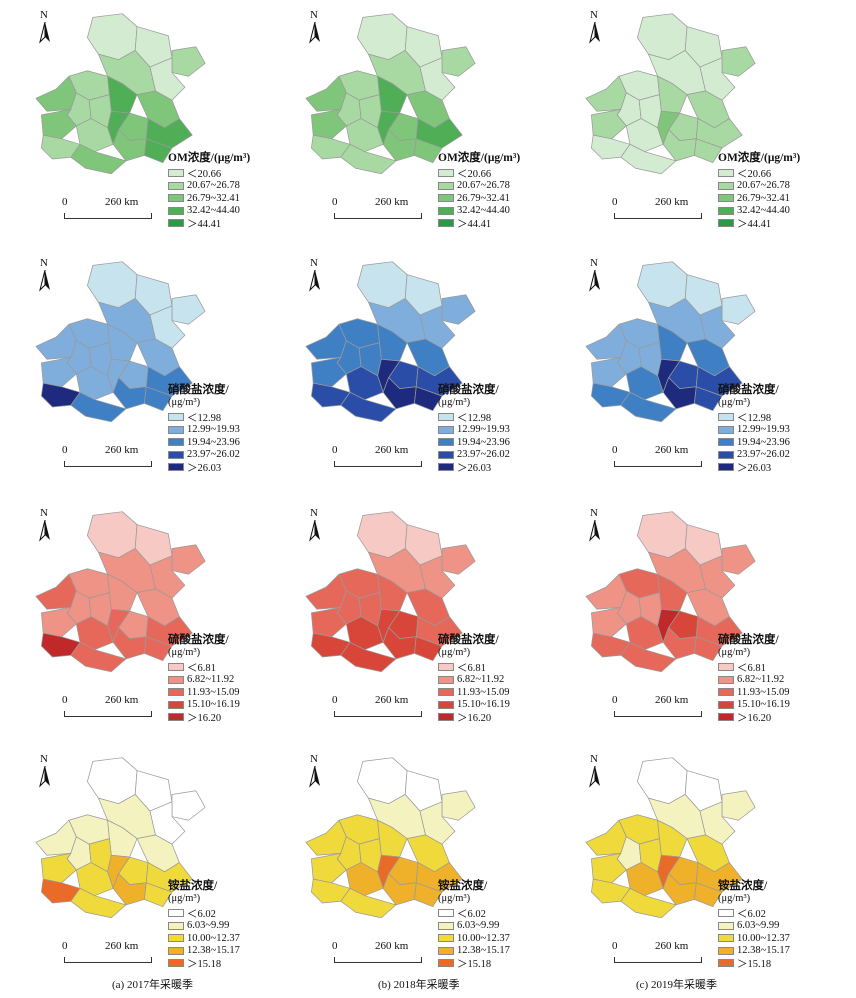 The image size is (856, 998). What do you see at coordinates (787, 223) in the screenshot?
I see `legend-item: ＞44.41` at bounding box center [787, 223].